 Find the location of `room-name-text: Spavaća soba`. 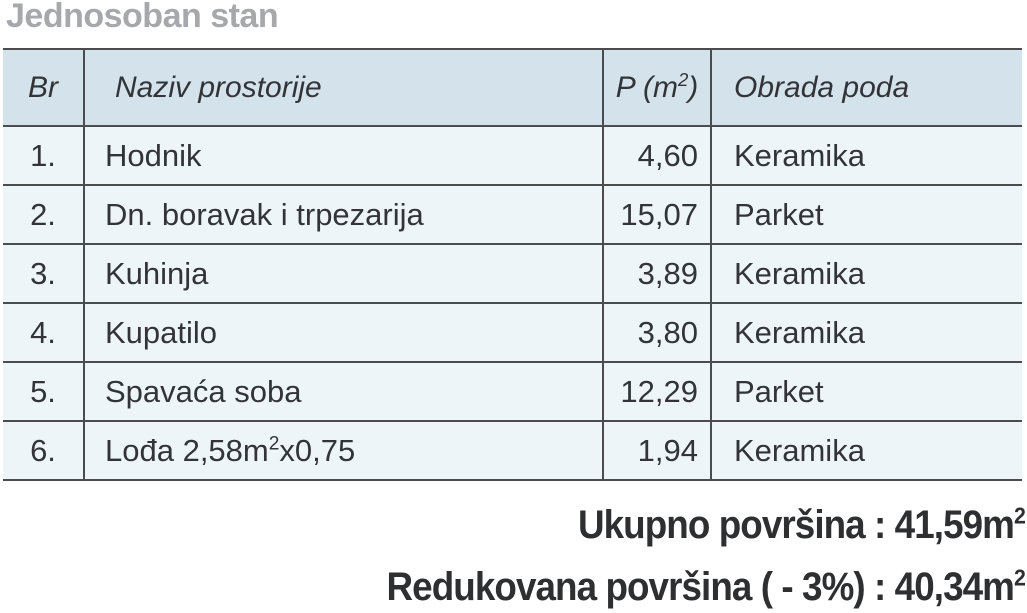

room-name-text: Spavaća soba is located at coordinates (203, 391).